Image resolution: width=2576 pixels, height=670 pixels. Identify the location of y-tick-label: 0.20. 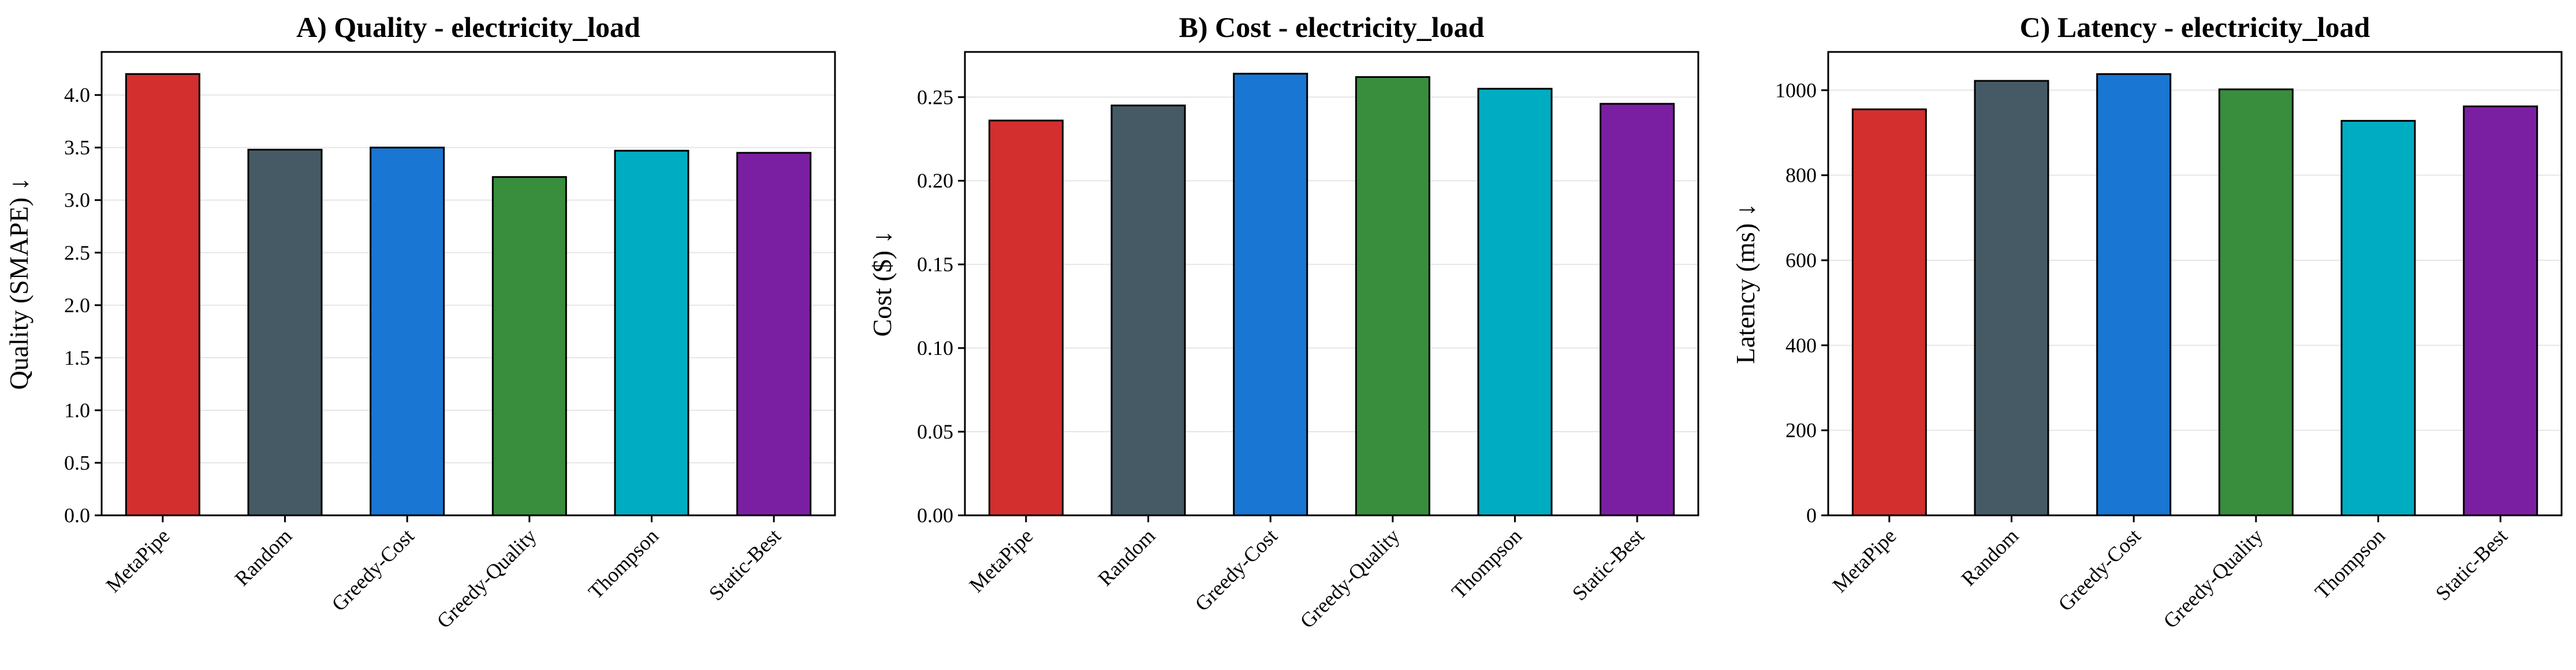
(935, 180).